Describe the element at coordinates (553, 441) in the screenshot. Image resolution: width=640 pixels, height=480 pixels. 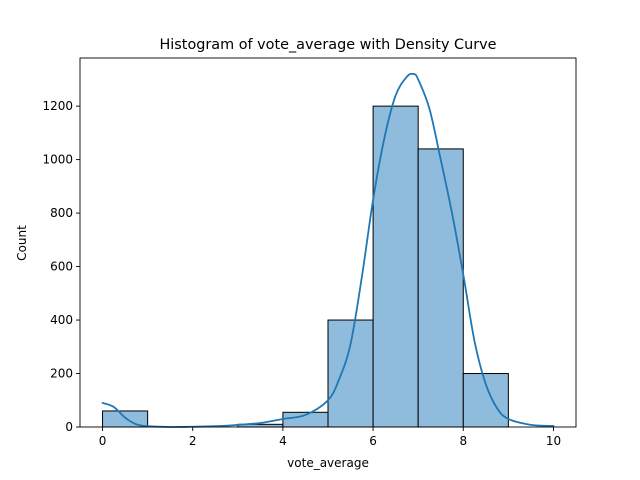
I see `x-tick-label: 10` at that location.